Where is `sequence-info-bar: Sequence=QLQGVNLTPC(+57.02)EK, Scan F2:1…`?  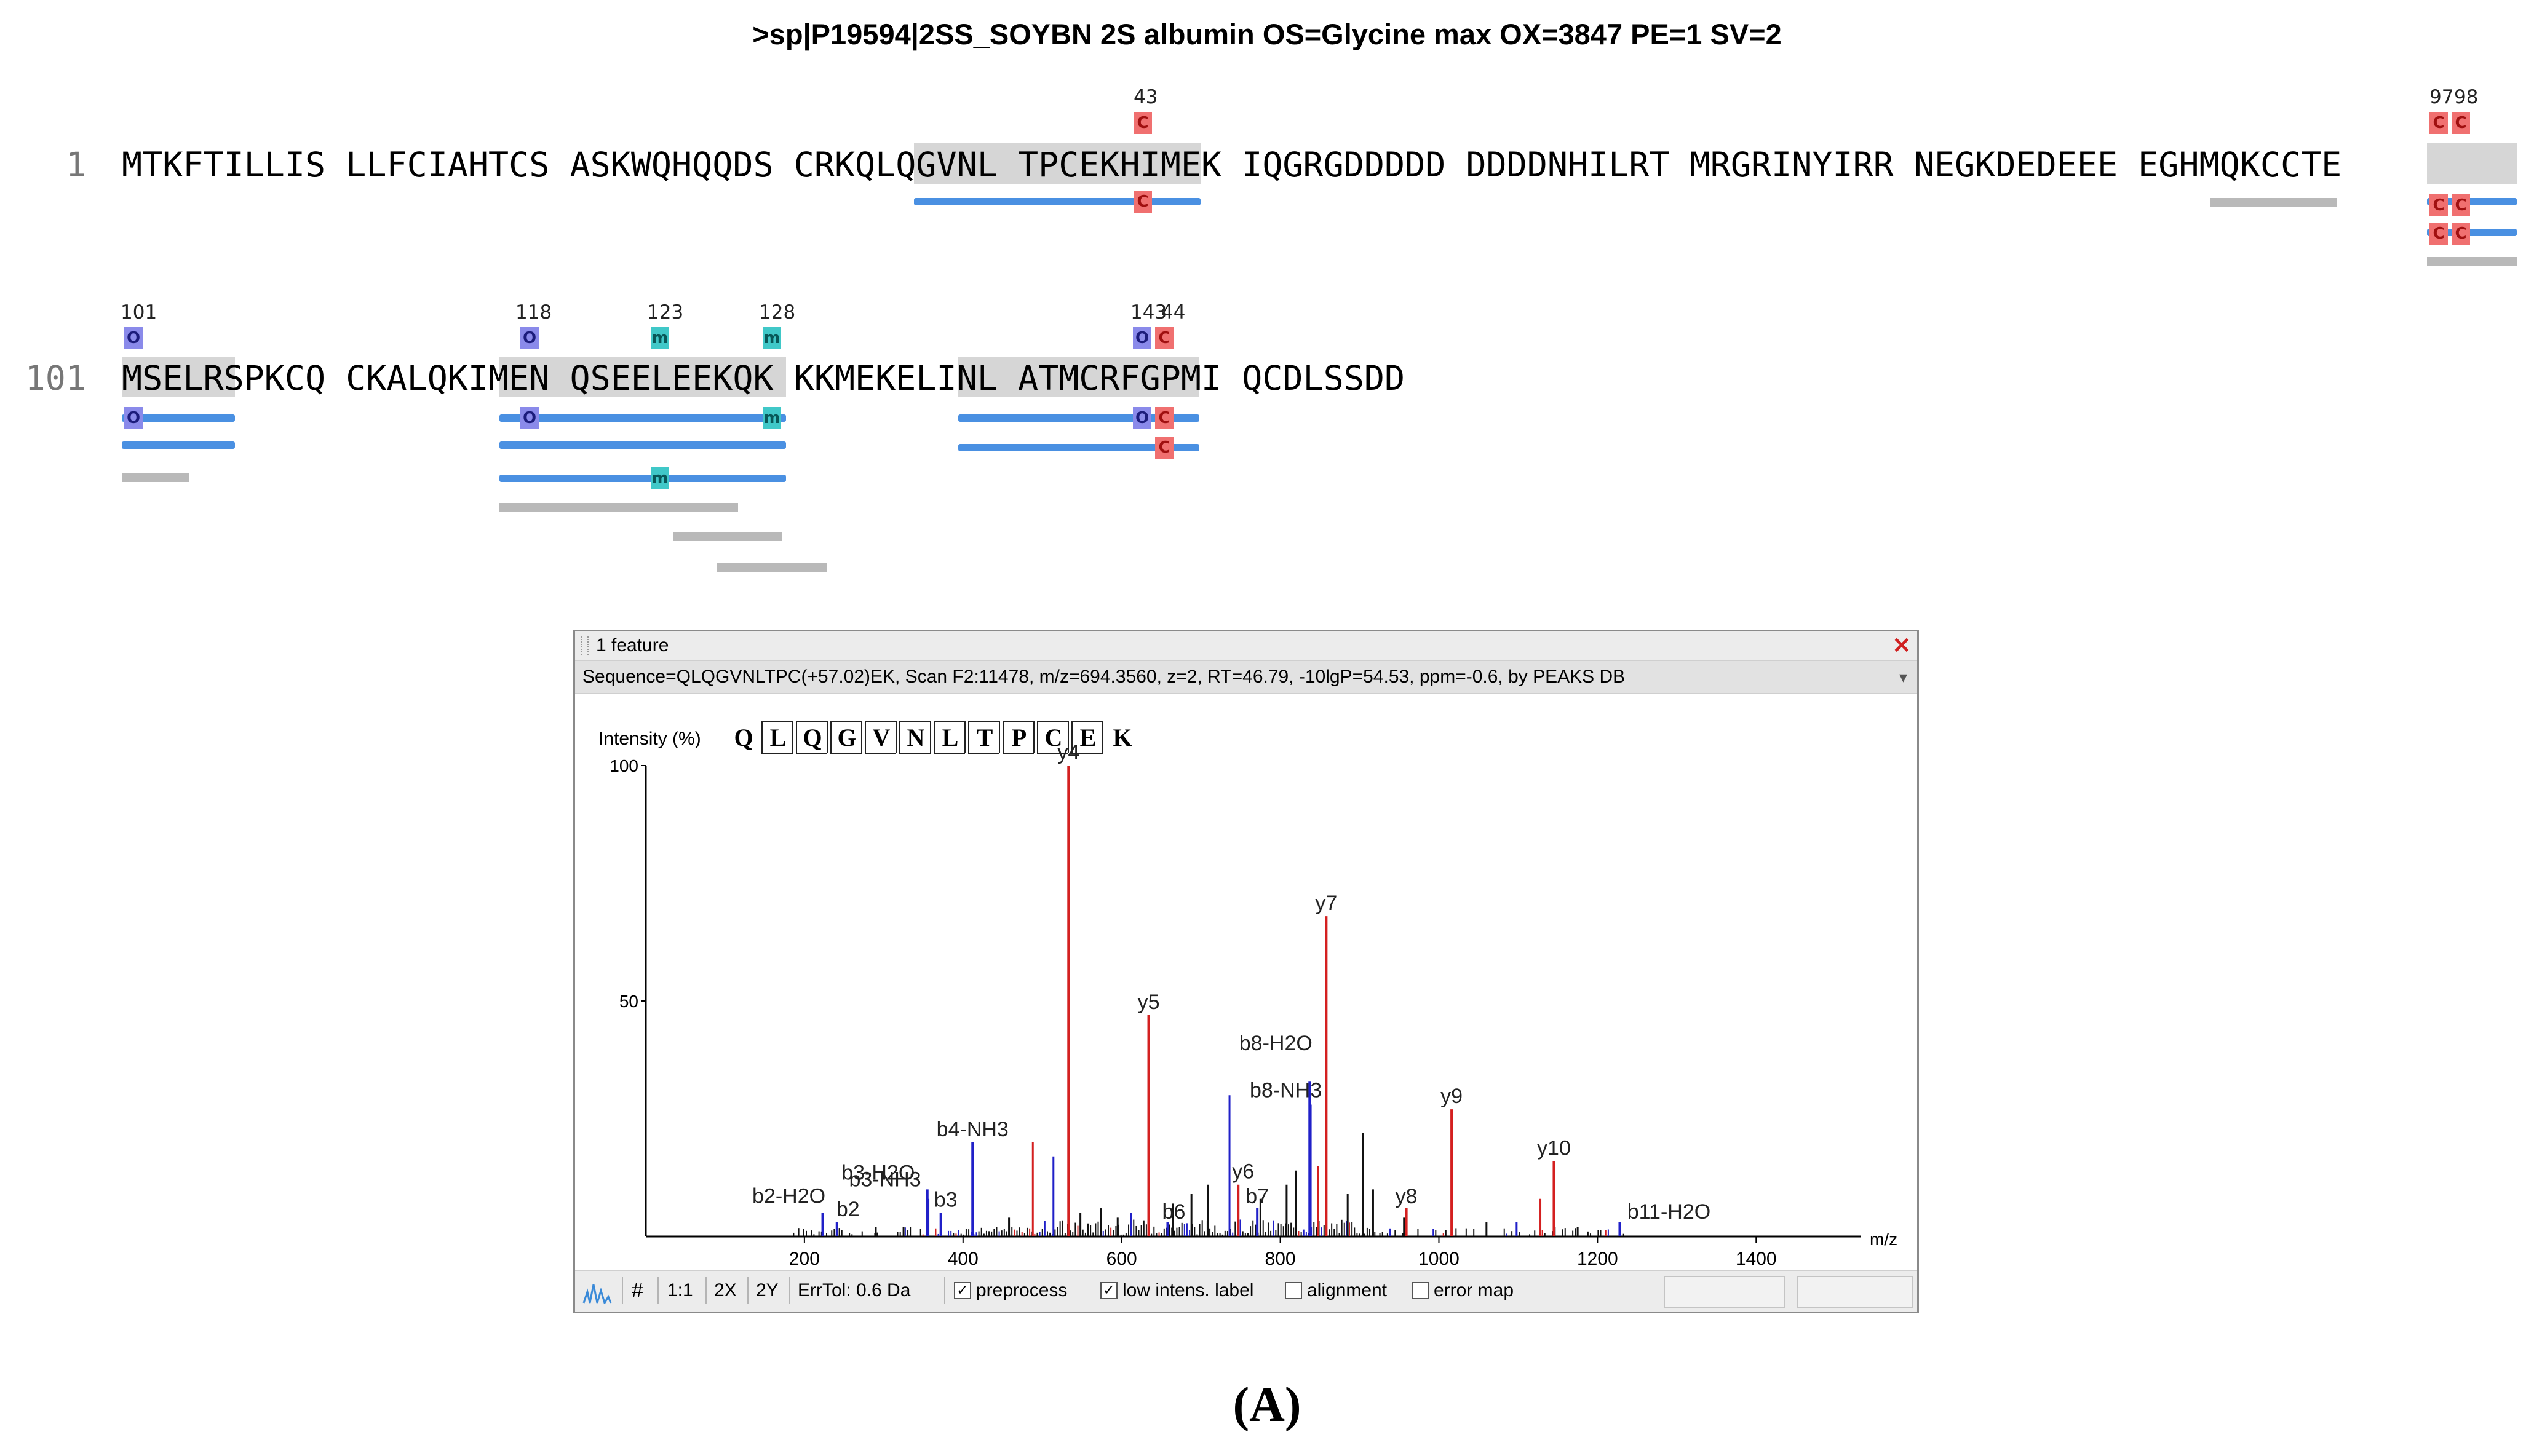
sequence-info-bar: Sequence=QLQGVNLTPC(+57.02)EK, Scan F2:1… is located at coordinates (1246, 678).